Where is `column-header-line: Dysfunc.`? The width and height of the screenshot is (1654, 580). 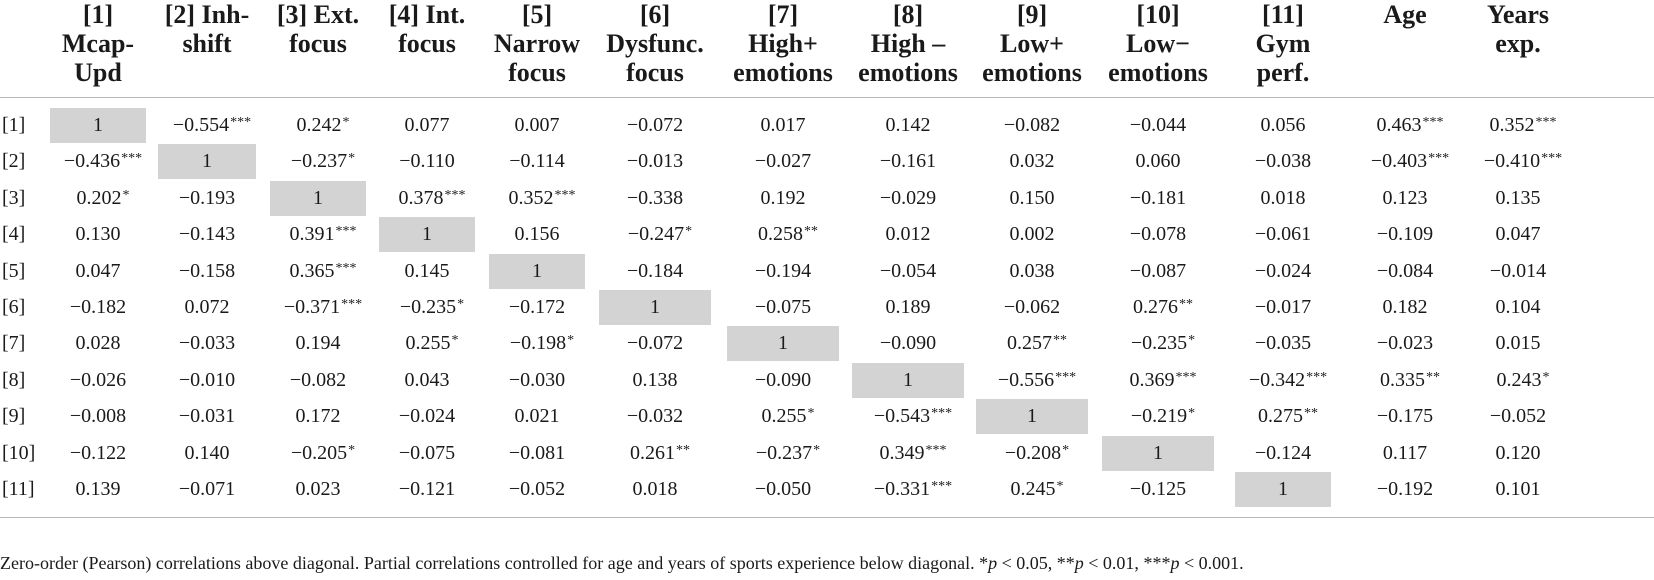
column-header-line: Dysfunc. is located at coordinates (655, 43).